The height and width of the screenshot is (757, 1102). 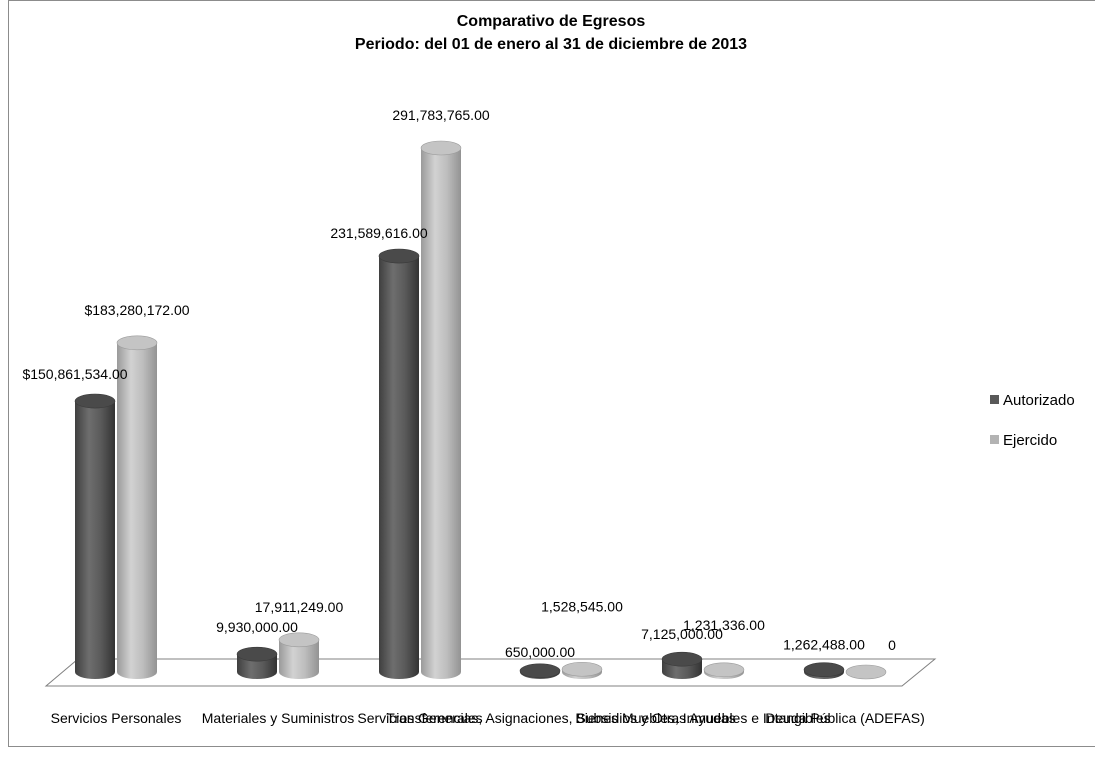 What do you see at coordinates (551, 21) in the screenshot?
I see `chart-title: Comparativo de Egresos` at bounding box center [551, 21].